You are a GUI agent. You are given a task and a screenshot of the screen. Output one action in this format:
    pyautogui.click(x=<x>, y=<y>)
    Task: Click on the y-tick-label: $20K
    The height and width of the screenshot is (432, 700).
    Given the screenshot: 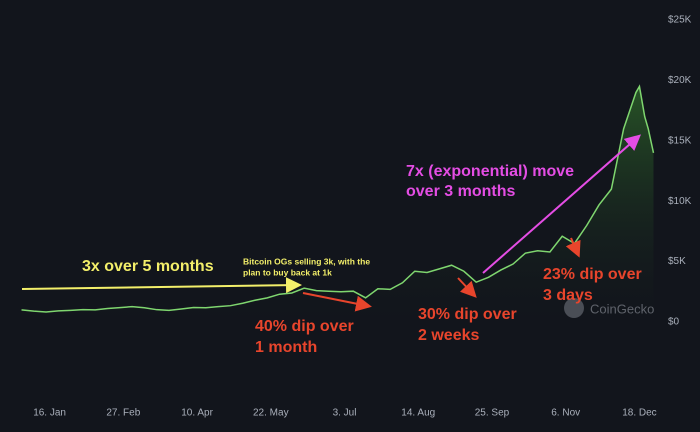 What is the action you would take?
    pyautogui.click(x=680, y=80)
    